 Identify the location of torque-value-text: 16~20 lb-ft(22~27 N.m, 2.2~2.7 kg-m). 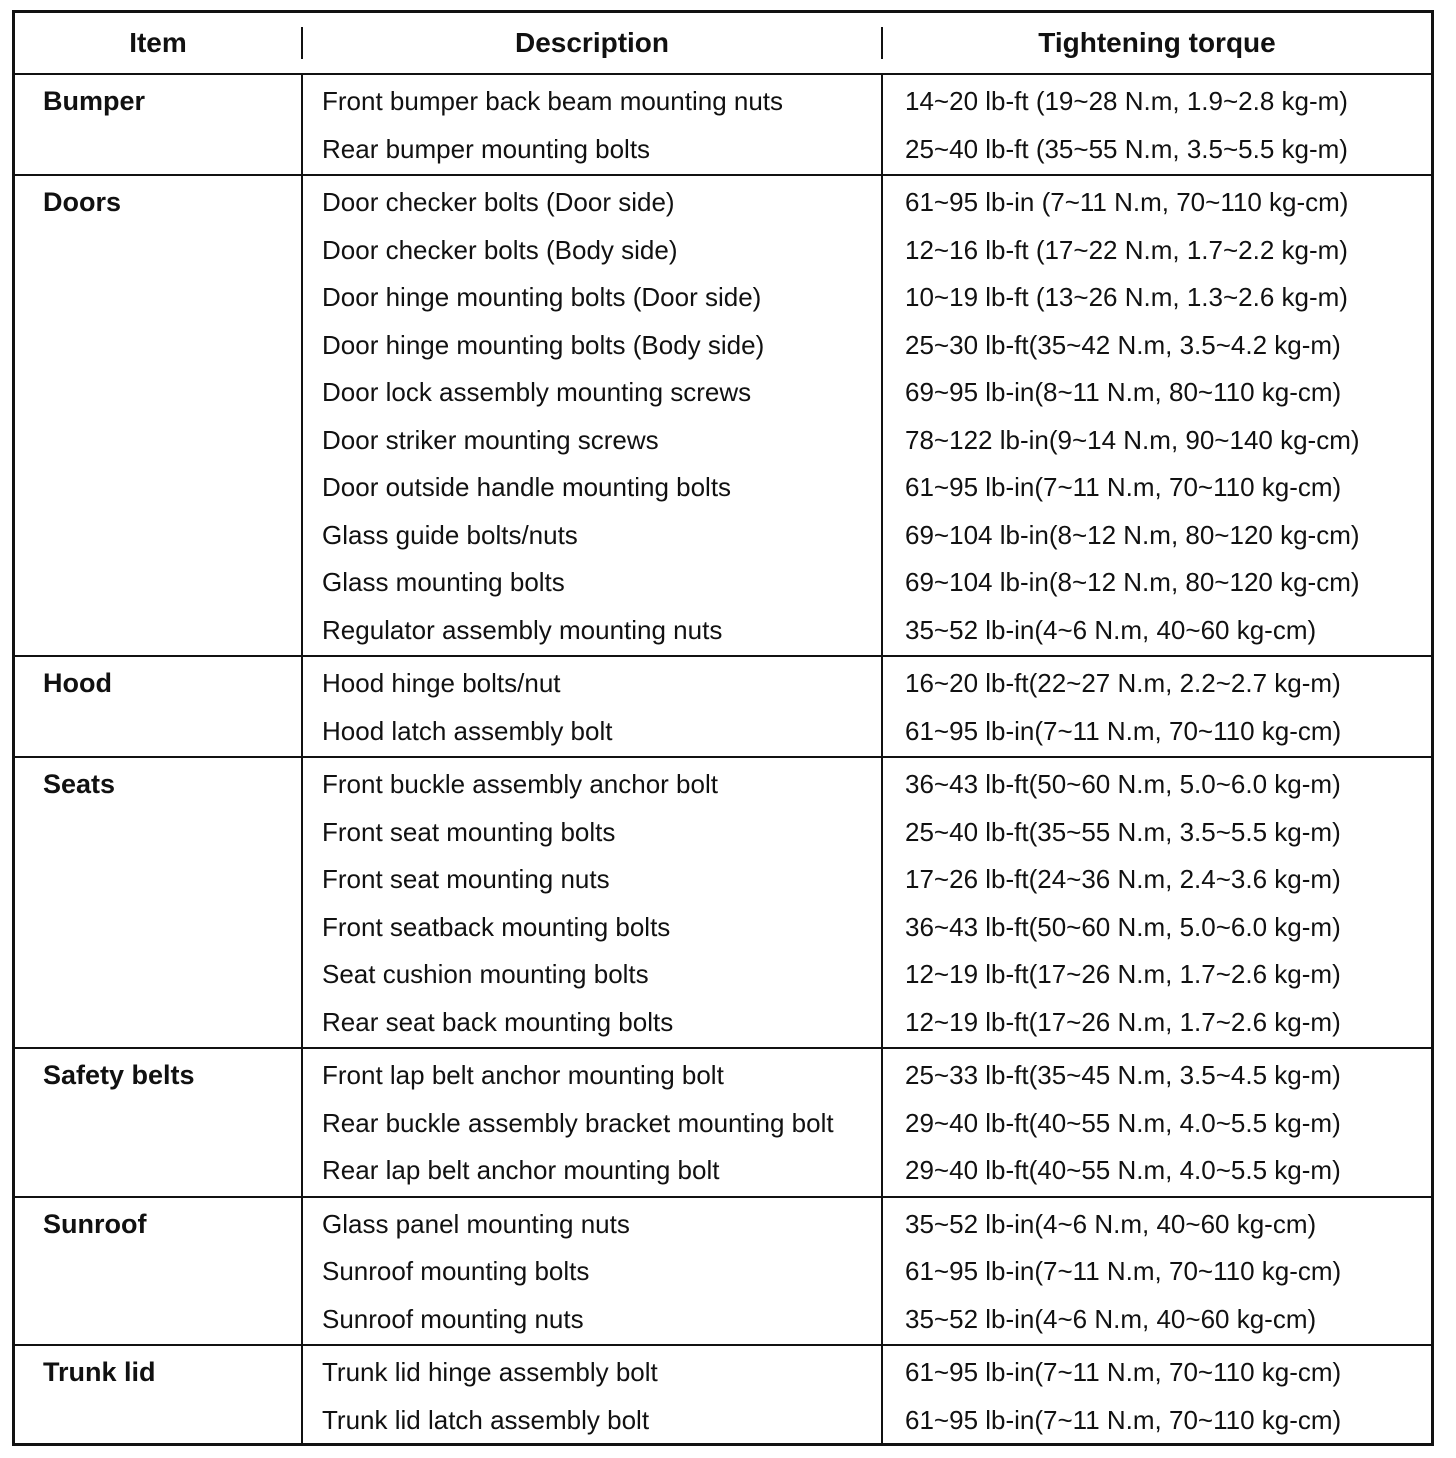
(1123, 683).